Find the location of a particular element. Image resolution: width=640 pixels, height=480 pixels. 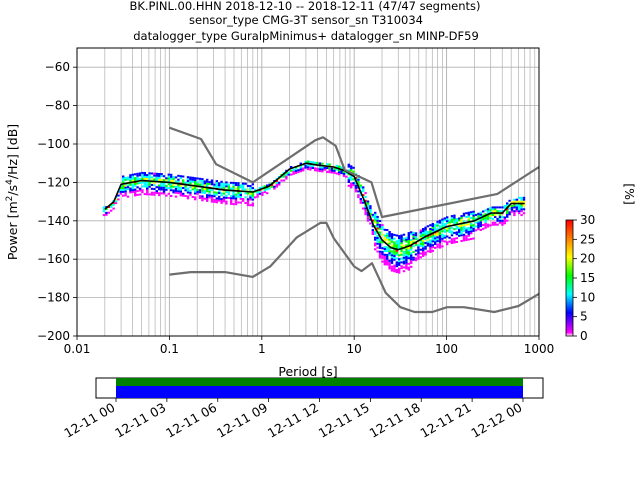

noise-model-high-line is located at coordinates (354, 172).